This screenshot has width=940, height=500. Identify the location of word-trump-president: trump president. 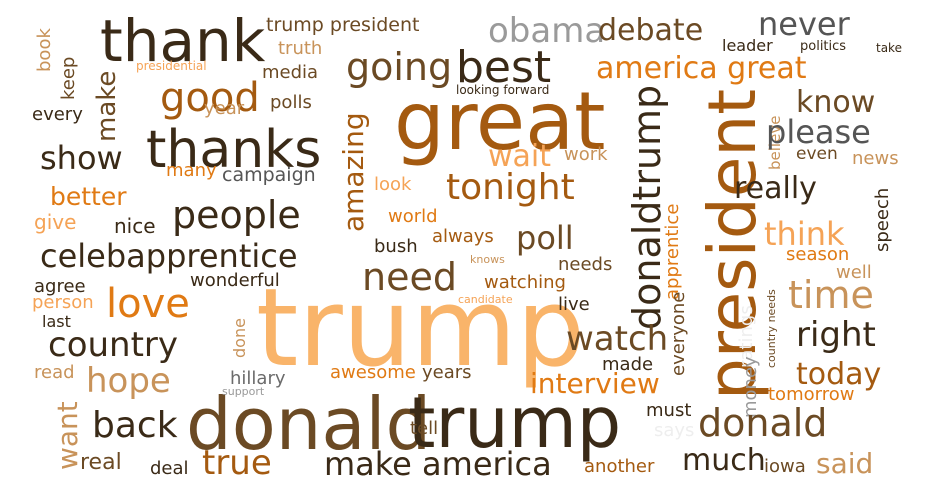
(343, 25).